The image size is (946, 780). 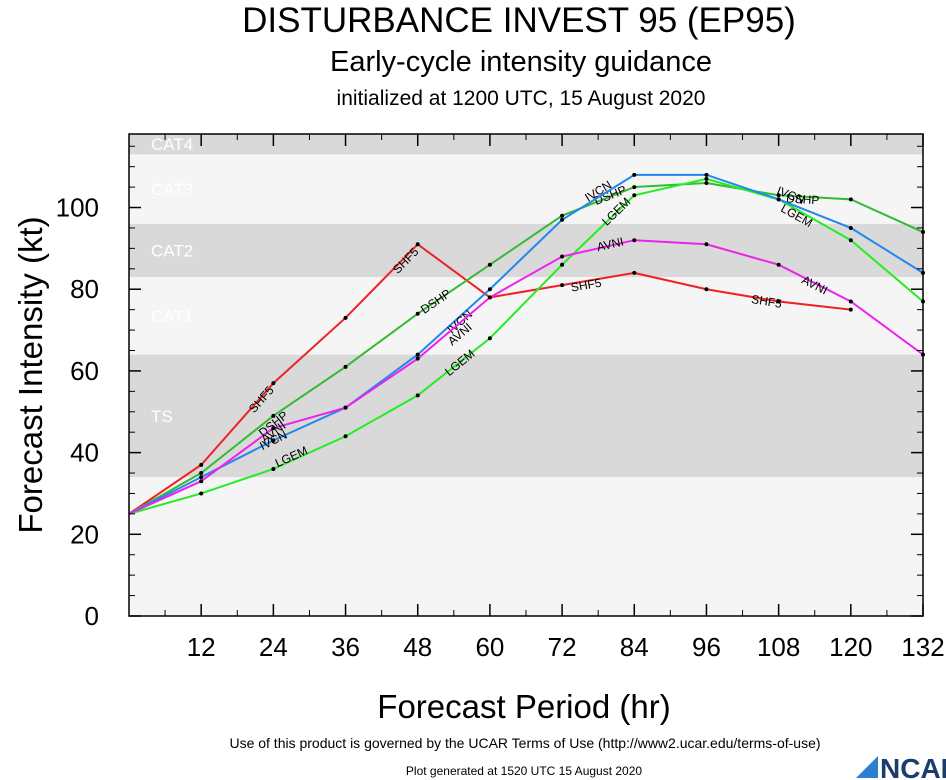 I want to click on x-tick-label: 96, so click(x=706, y=647).